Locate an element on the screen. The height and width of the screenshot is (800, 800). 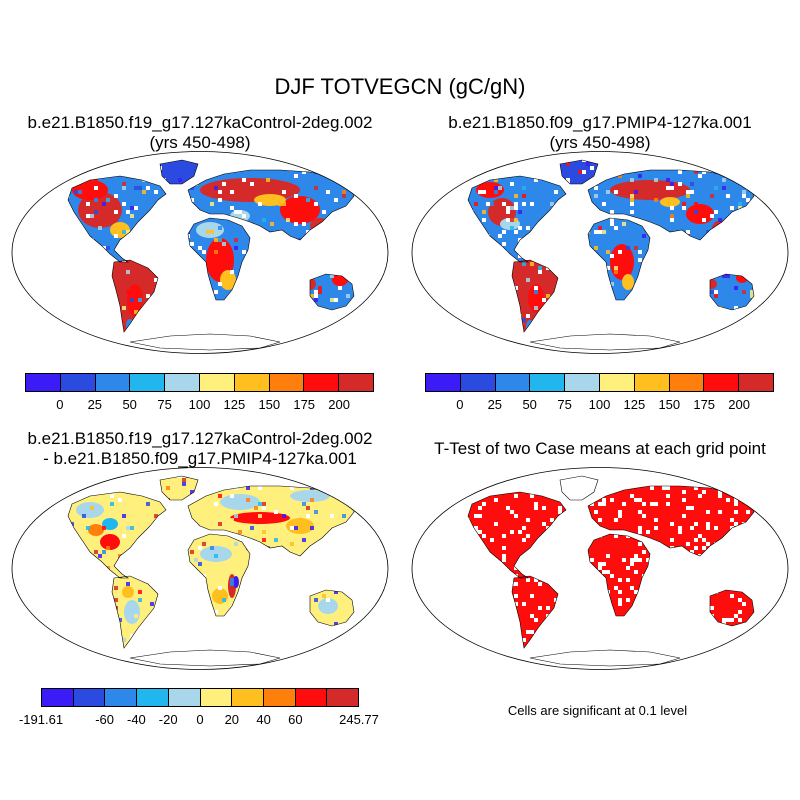
colorbar-control-tick-label: 150 is located at coordinates (269, 404).